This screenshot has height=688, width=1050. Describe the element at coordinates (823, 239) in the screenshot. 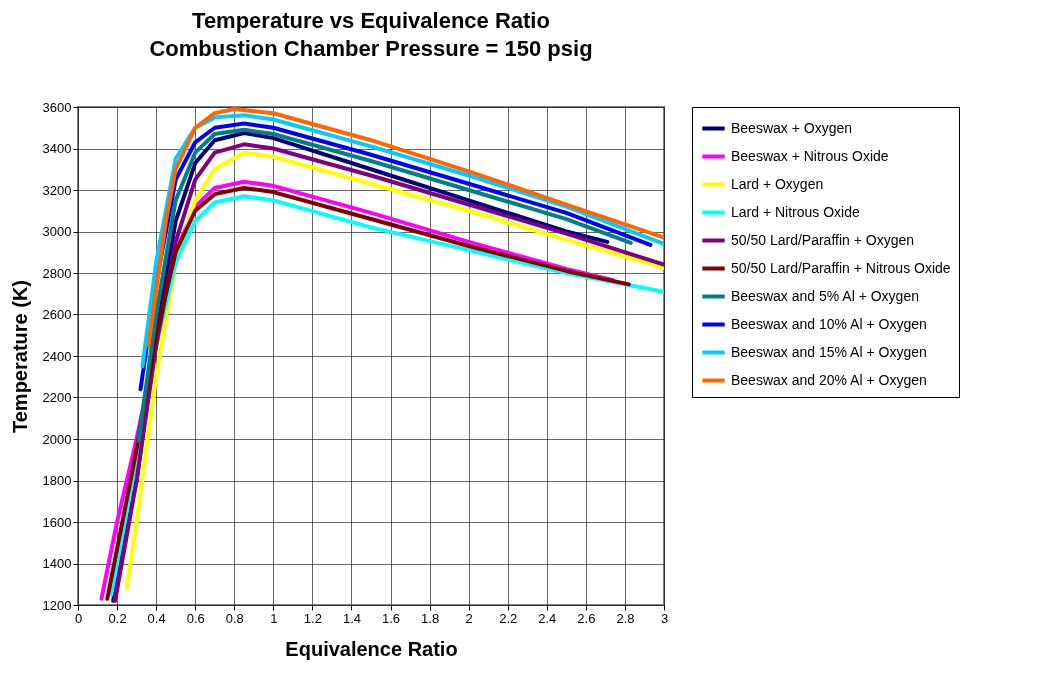

I see `legend-label: 50/50 Lard/Paraffin + Oxygen` at that location.